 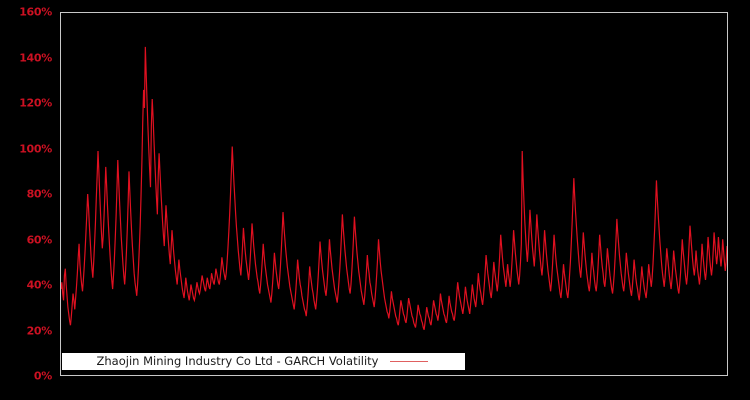 I want to click on y-axis-tick-label: 160%, so click(x=35, y=12).